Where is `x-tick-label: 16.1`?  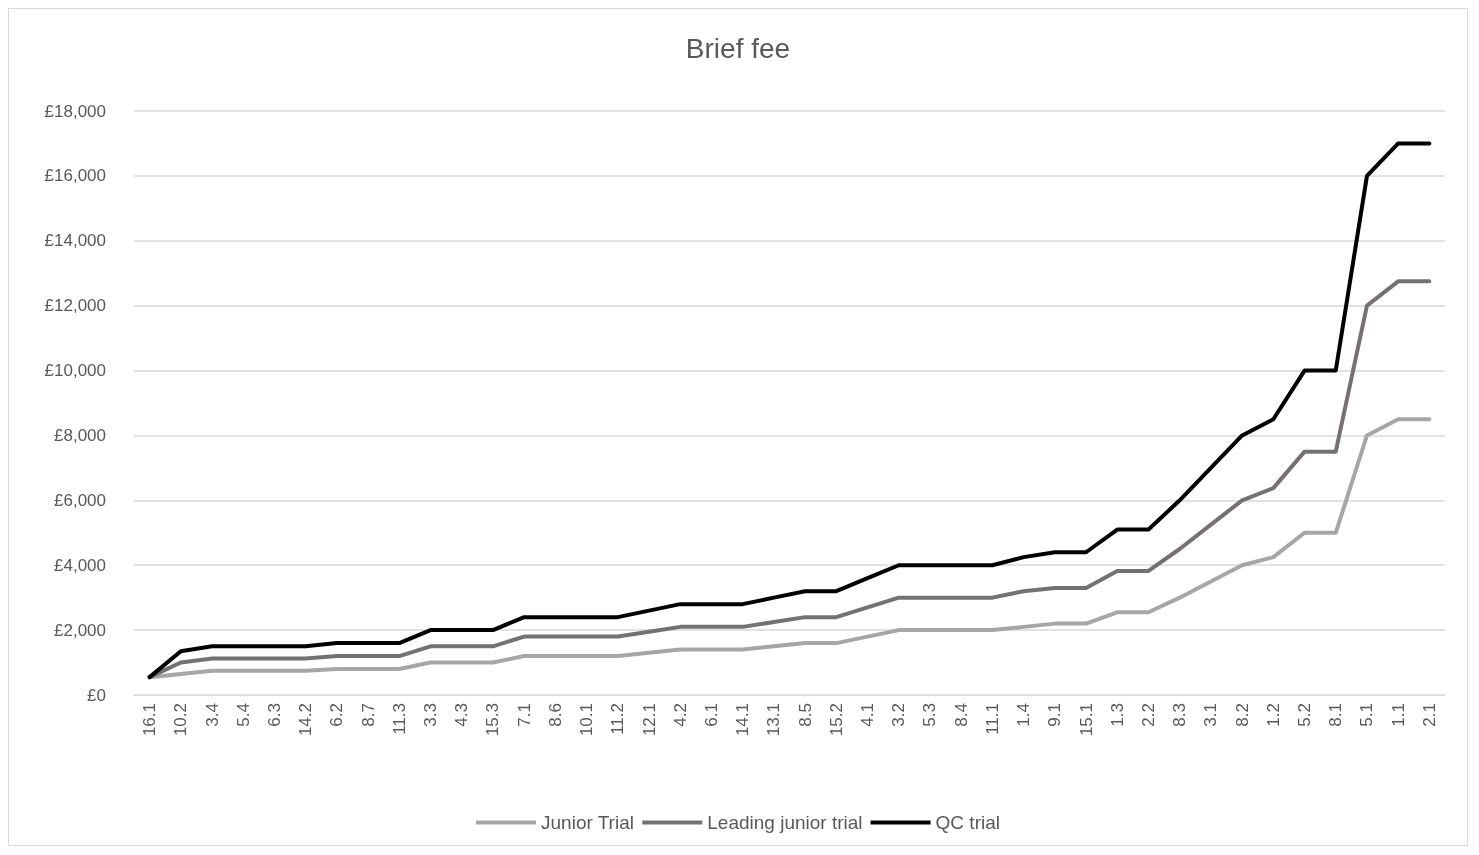 x-tick-label: 16.1 is located at coordinates (150, 720).